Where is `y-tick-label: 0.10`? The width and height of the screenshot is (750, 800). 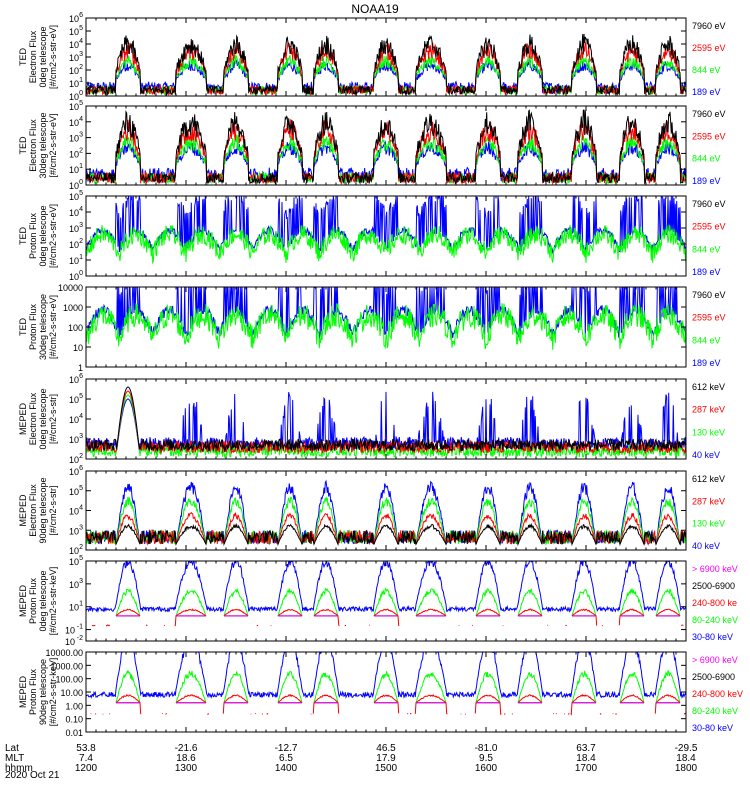 y-tick-label: 0.10 is located at coordinates (74, 720).